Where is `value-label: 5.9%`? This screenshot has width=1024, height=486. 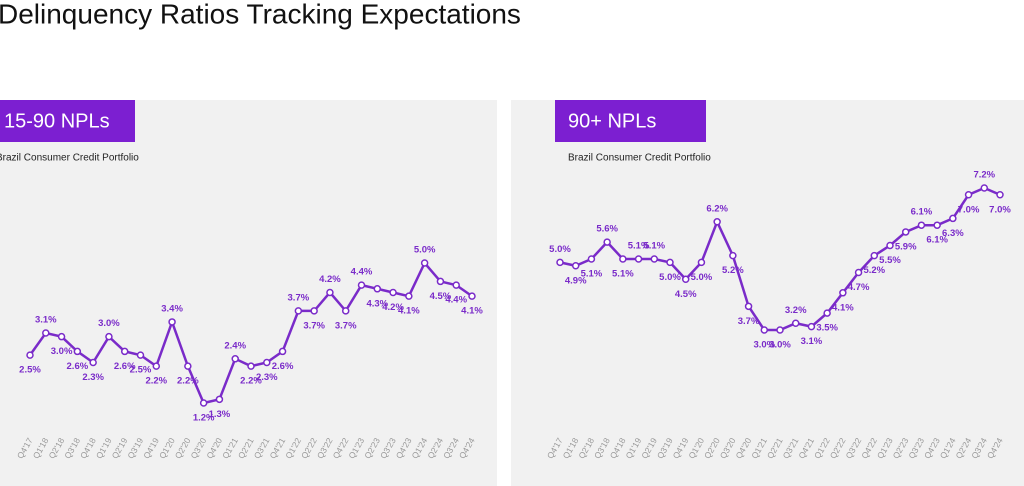
value-label: 5.9% is located at coordinates (906, 246).